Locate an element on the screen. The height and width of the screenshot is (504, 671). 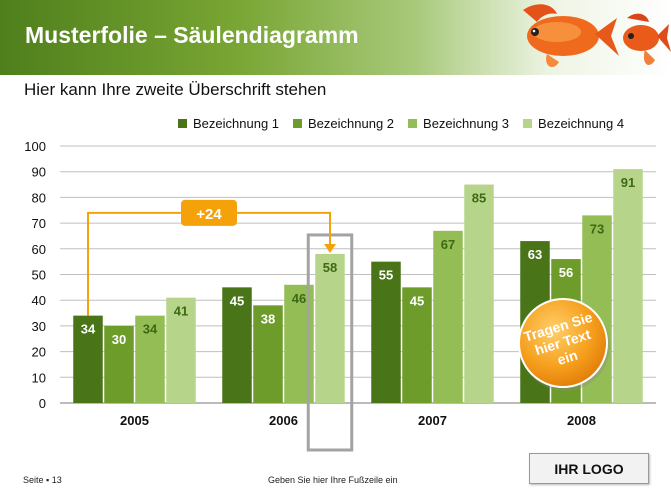
y-tick-label: 100 is located at coordinates (35, 146).